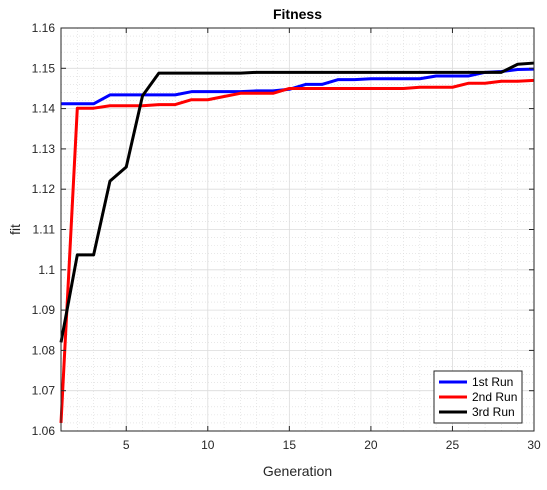  I want to click on legend-label: 2nd Run, so click(494, 397).